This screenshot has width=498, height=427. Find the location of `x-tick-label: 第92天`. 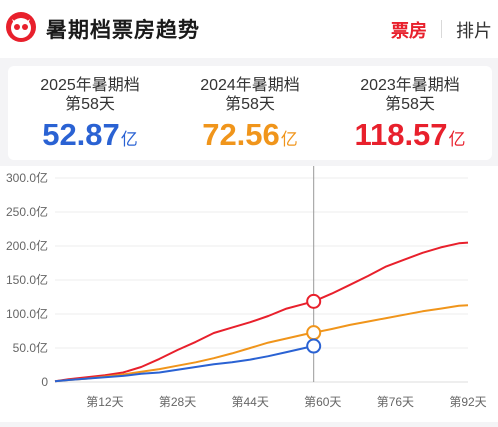

x-tick-label: 第92天 is located at coordinates (467, 402).